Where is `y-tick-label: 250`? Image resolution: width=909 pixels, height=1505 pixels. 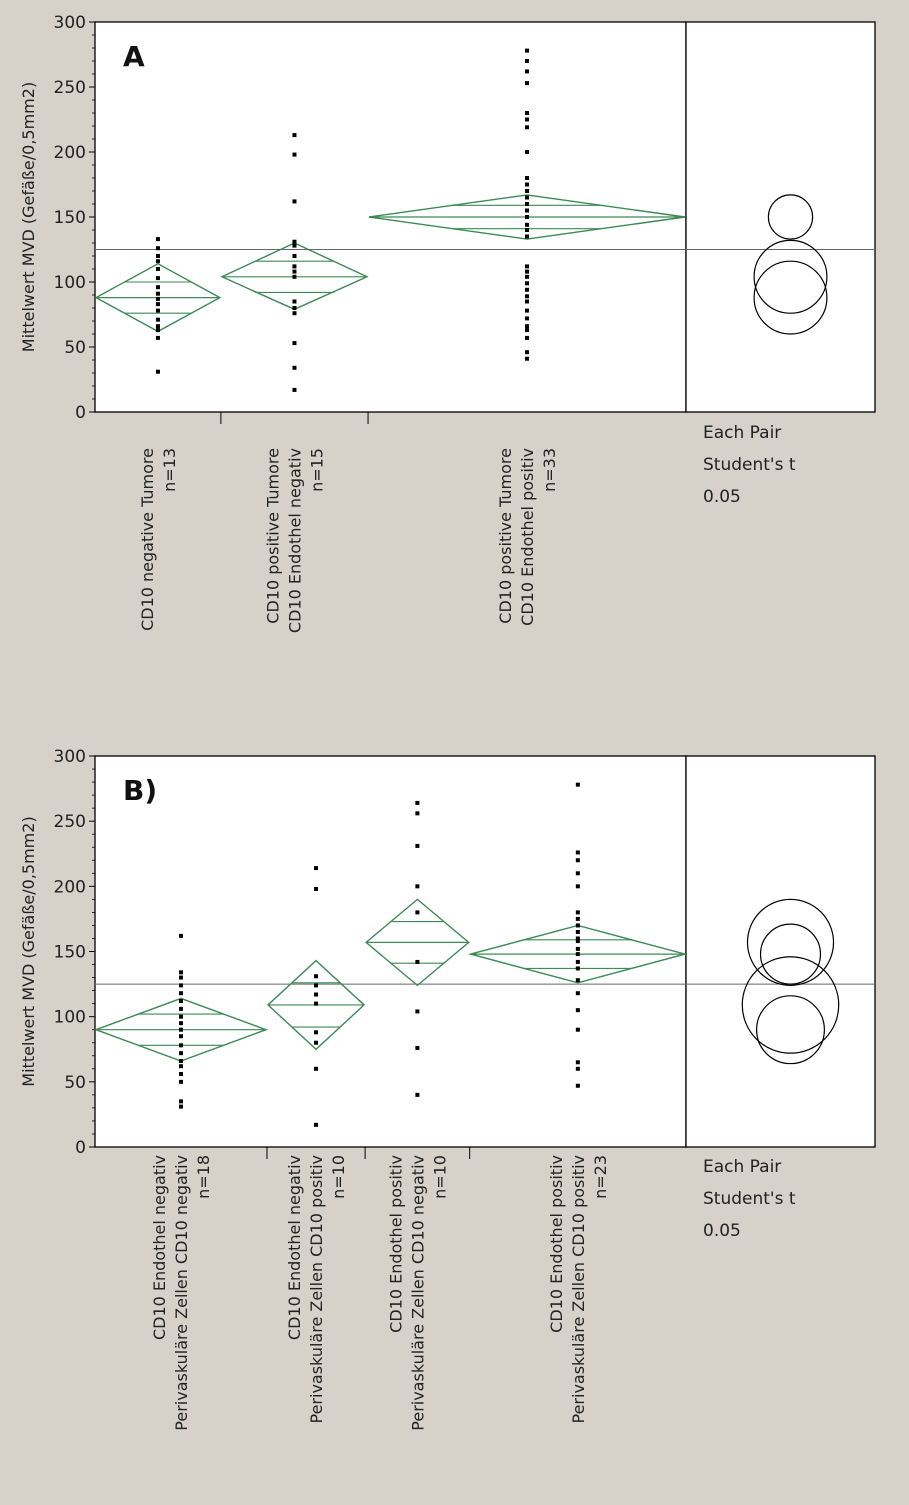 y-tick-label: 250 is located at coordinates (70, 822).